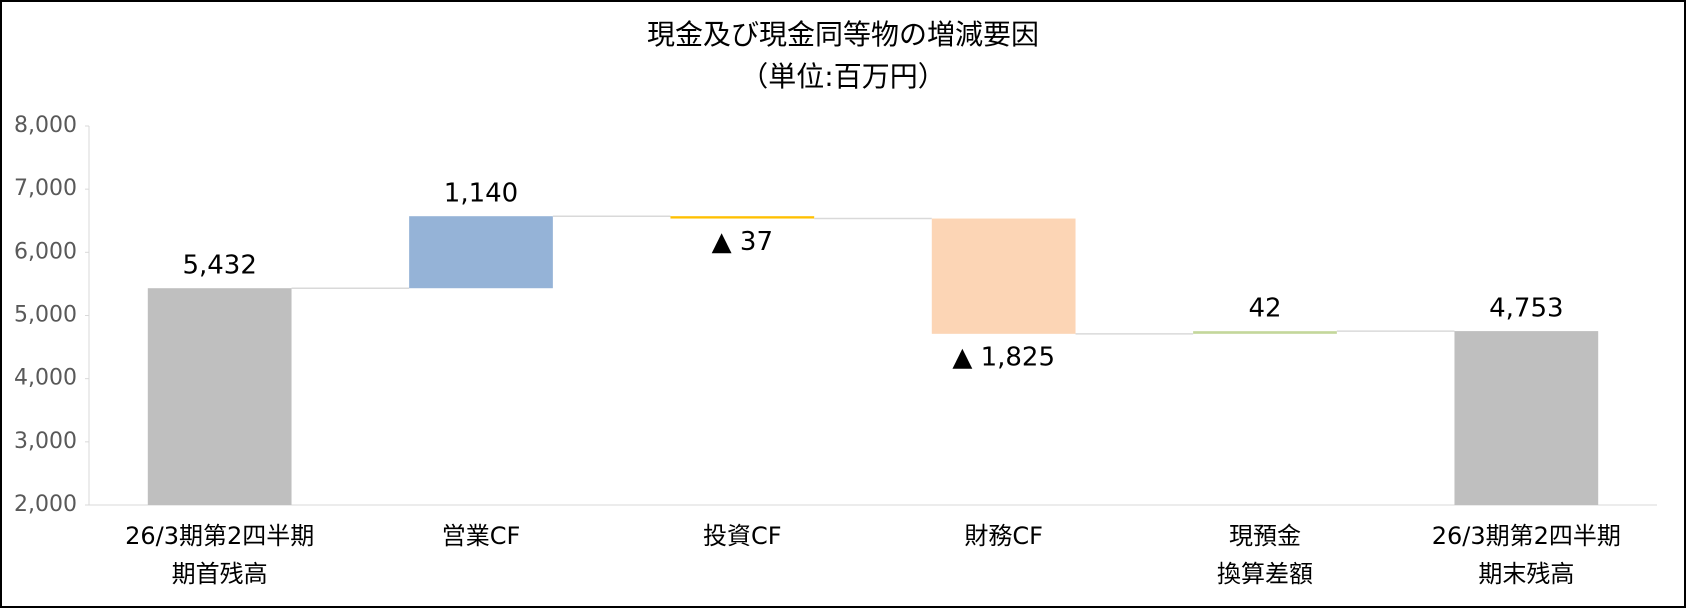  Describe the element at coordinates (1265, 574) in the screenshot. I see `x-tick-label: 換算差額` at that location.